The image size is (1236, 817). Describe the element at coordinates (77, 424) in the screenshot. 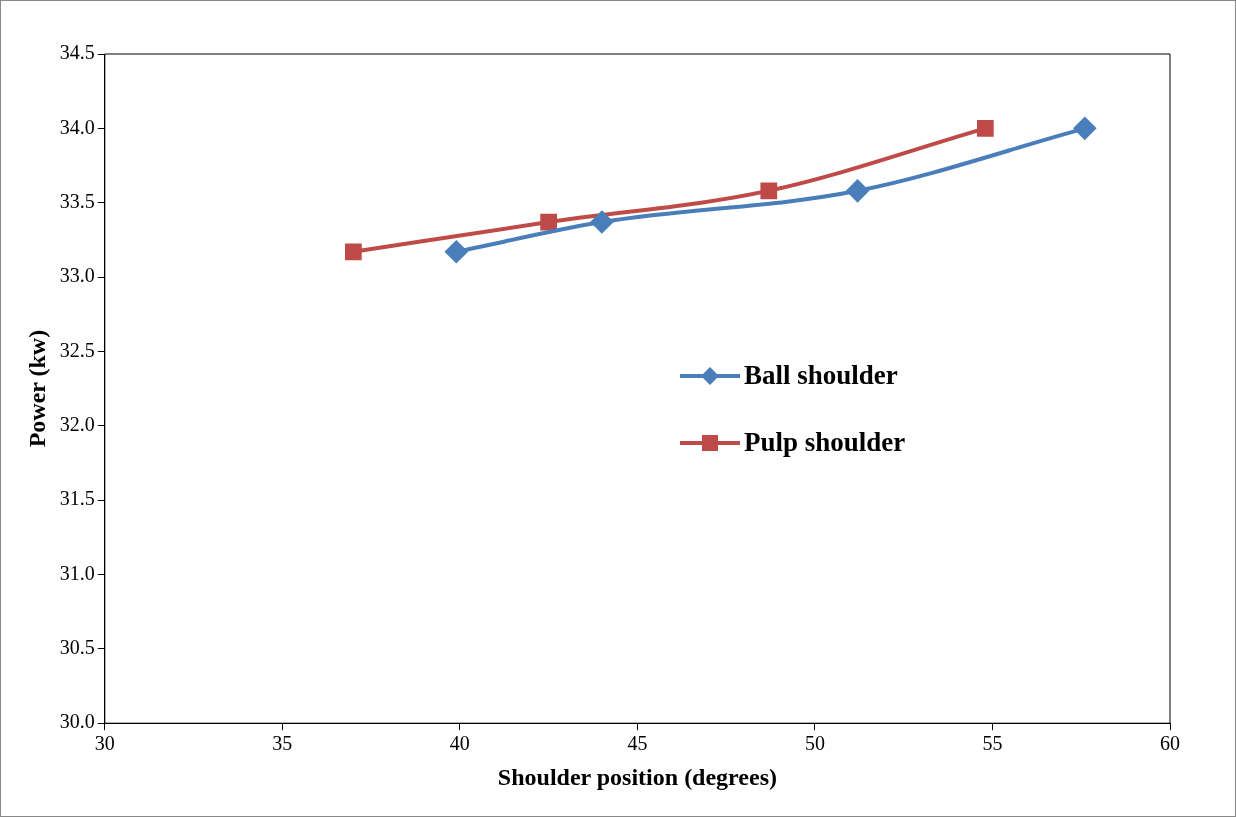

I see `y-tick-label: 32.0` at that location.